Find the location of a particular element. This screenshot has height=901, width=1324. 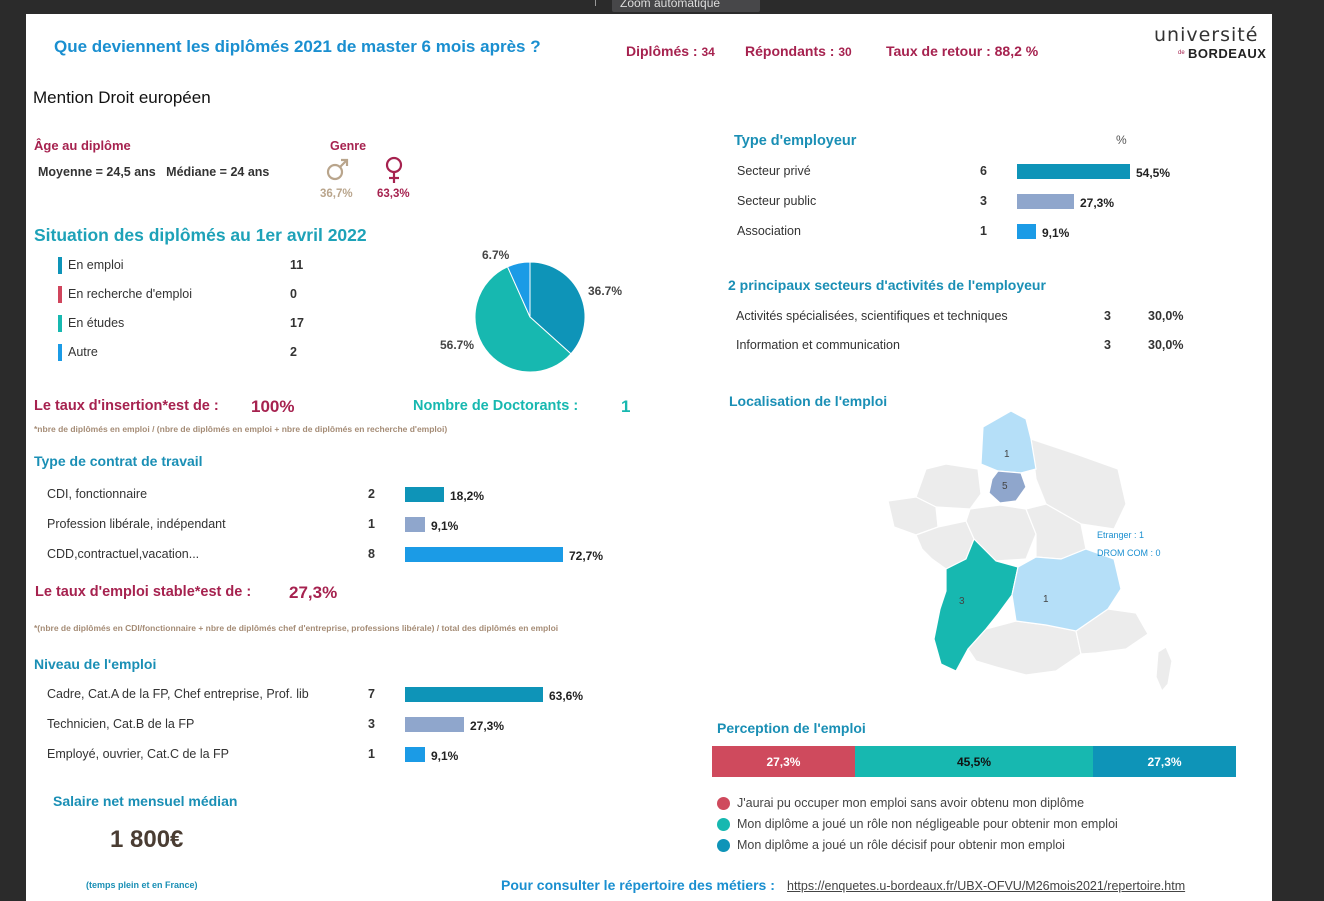

situation-label: En emploi is located at coordinates (96, 265).